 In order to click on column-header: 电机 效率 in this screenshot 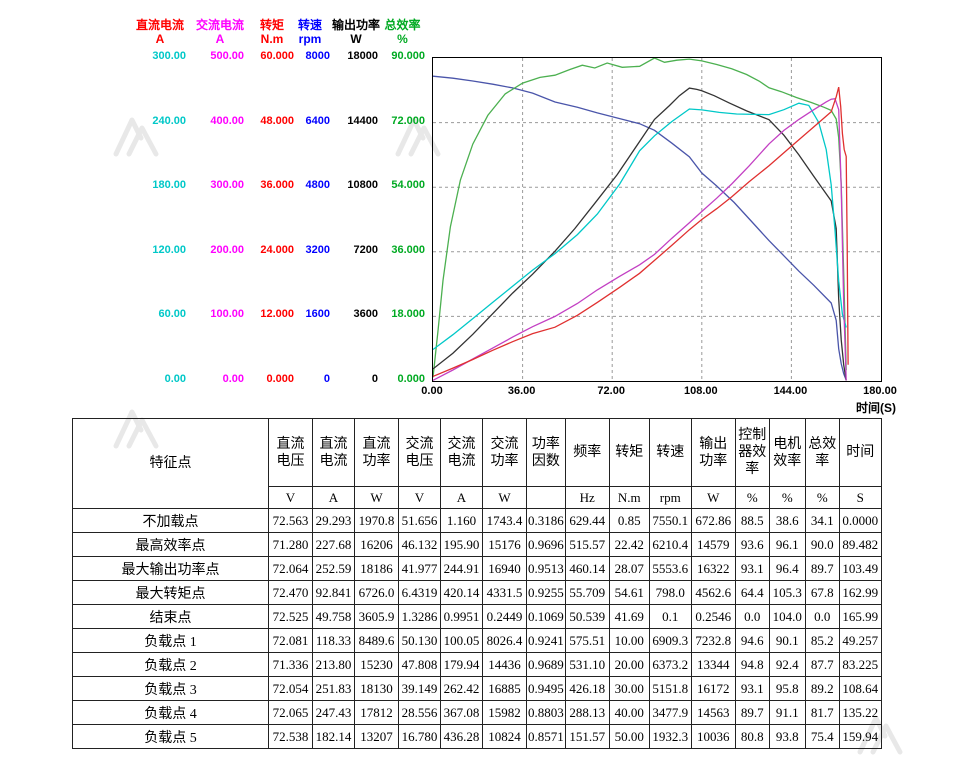, I will do `click(787, 452)`.